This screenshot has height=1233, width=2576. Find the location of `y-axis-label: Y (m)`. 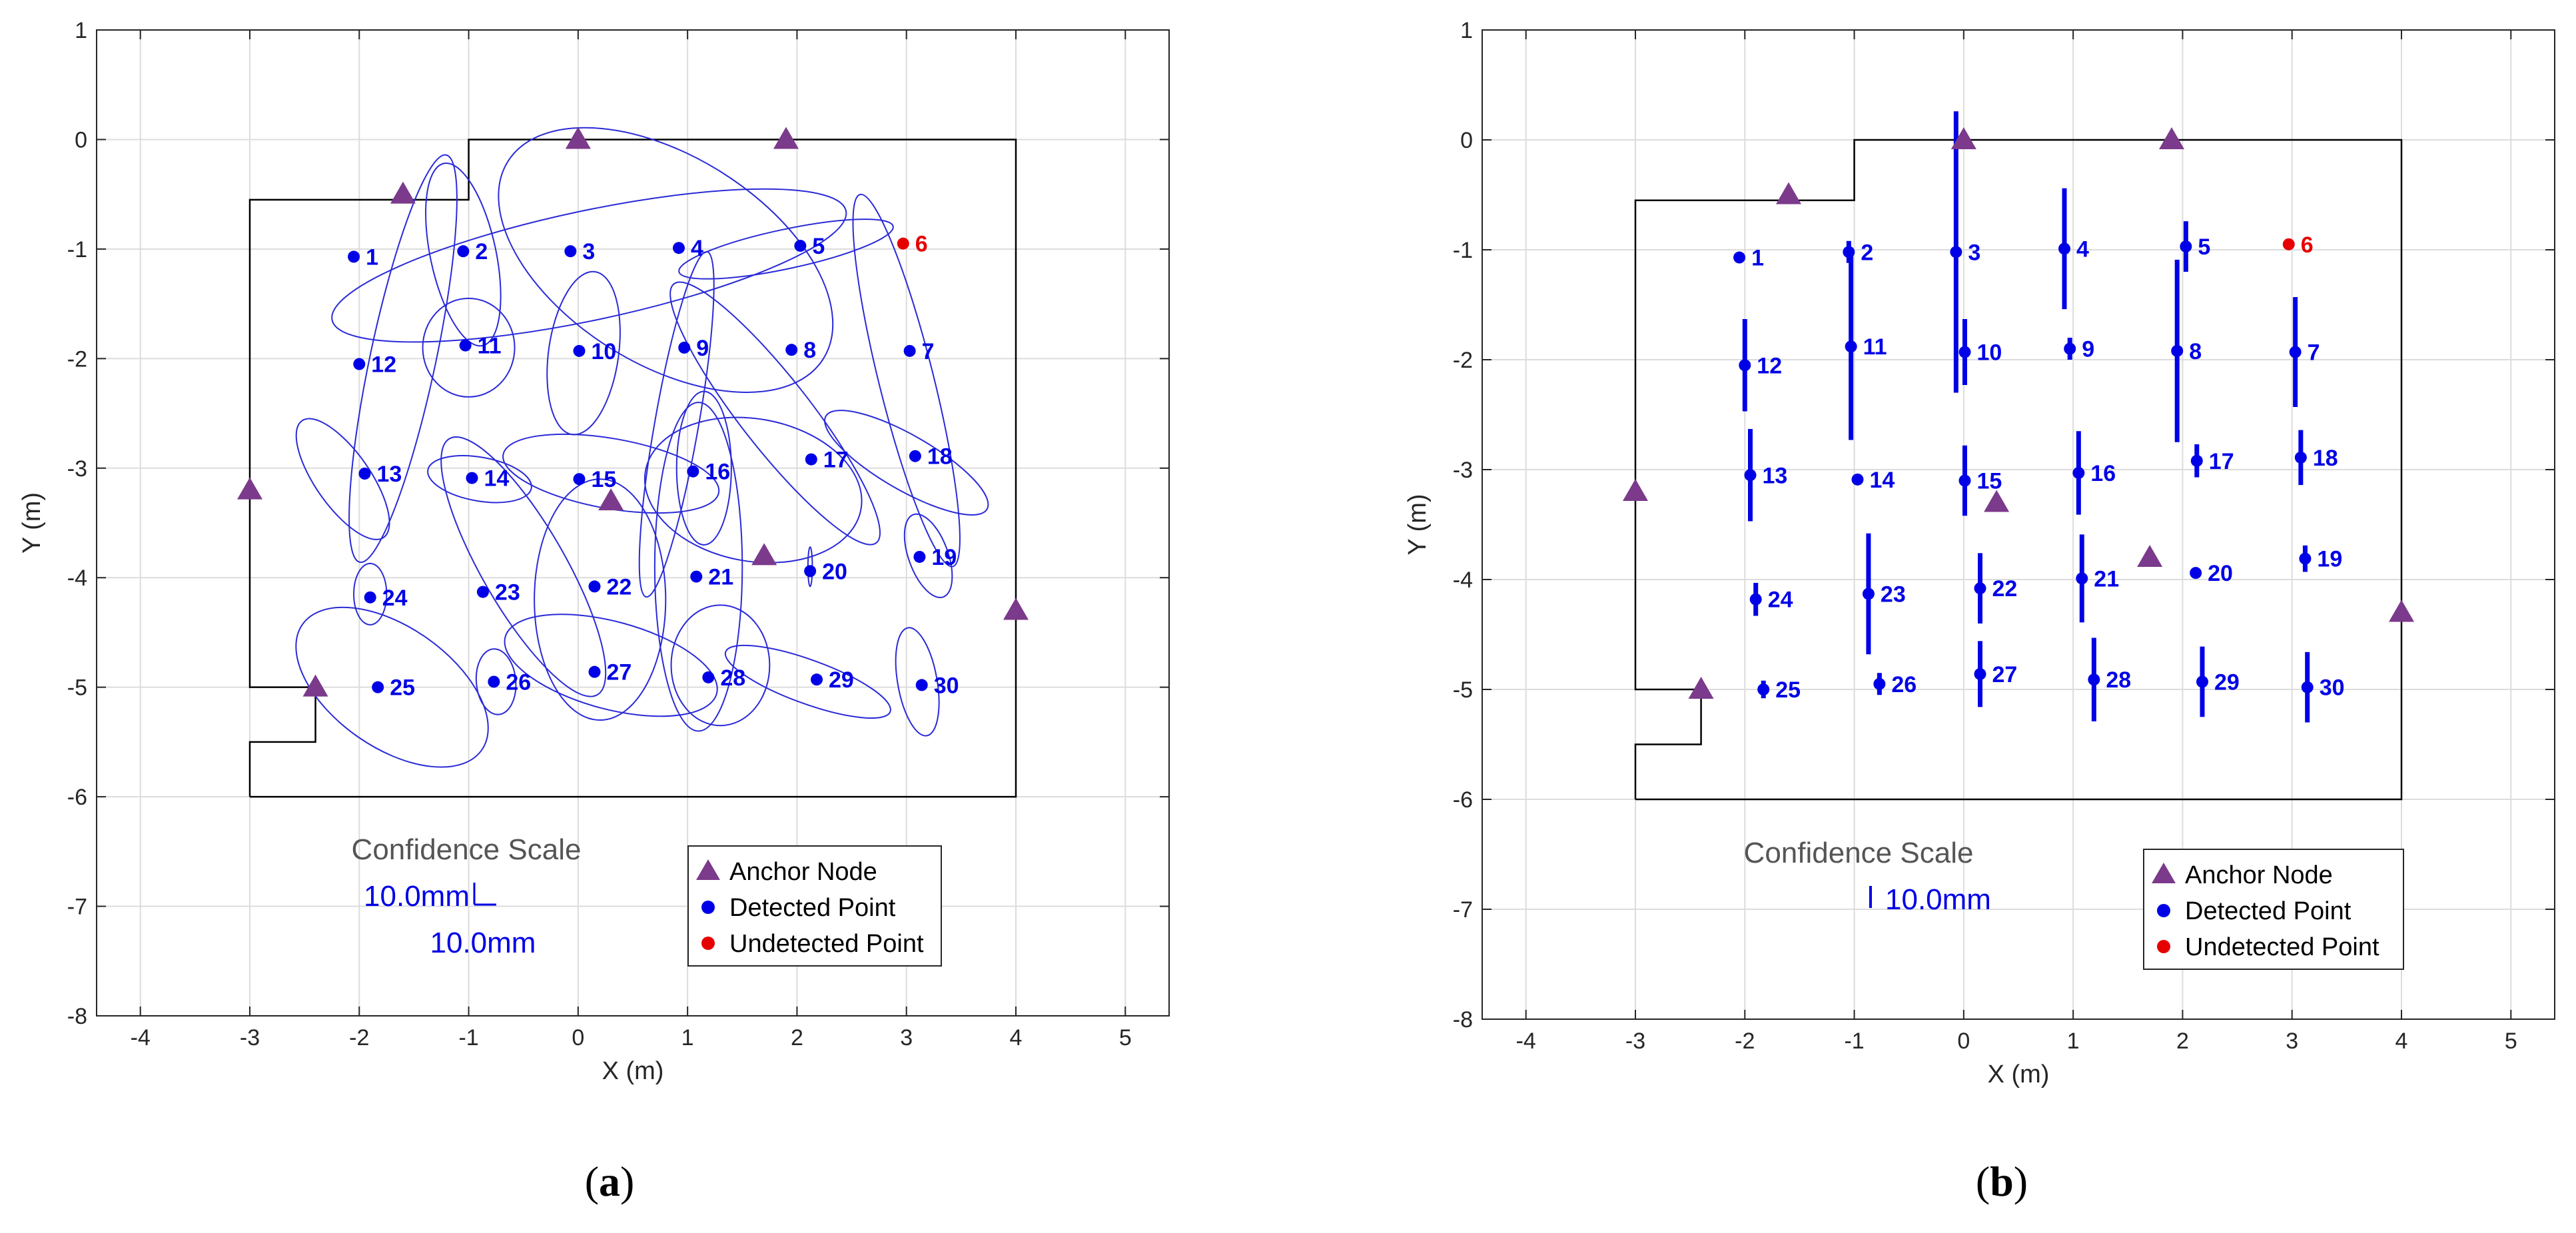

y-axis-label: Y (m) is located at coordinates (1418, 524).